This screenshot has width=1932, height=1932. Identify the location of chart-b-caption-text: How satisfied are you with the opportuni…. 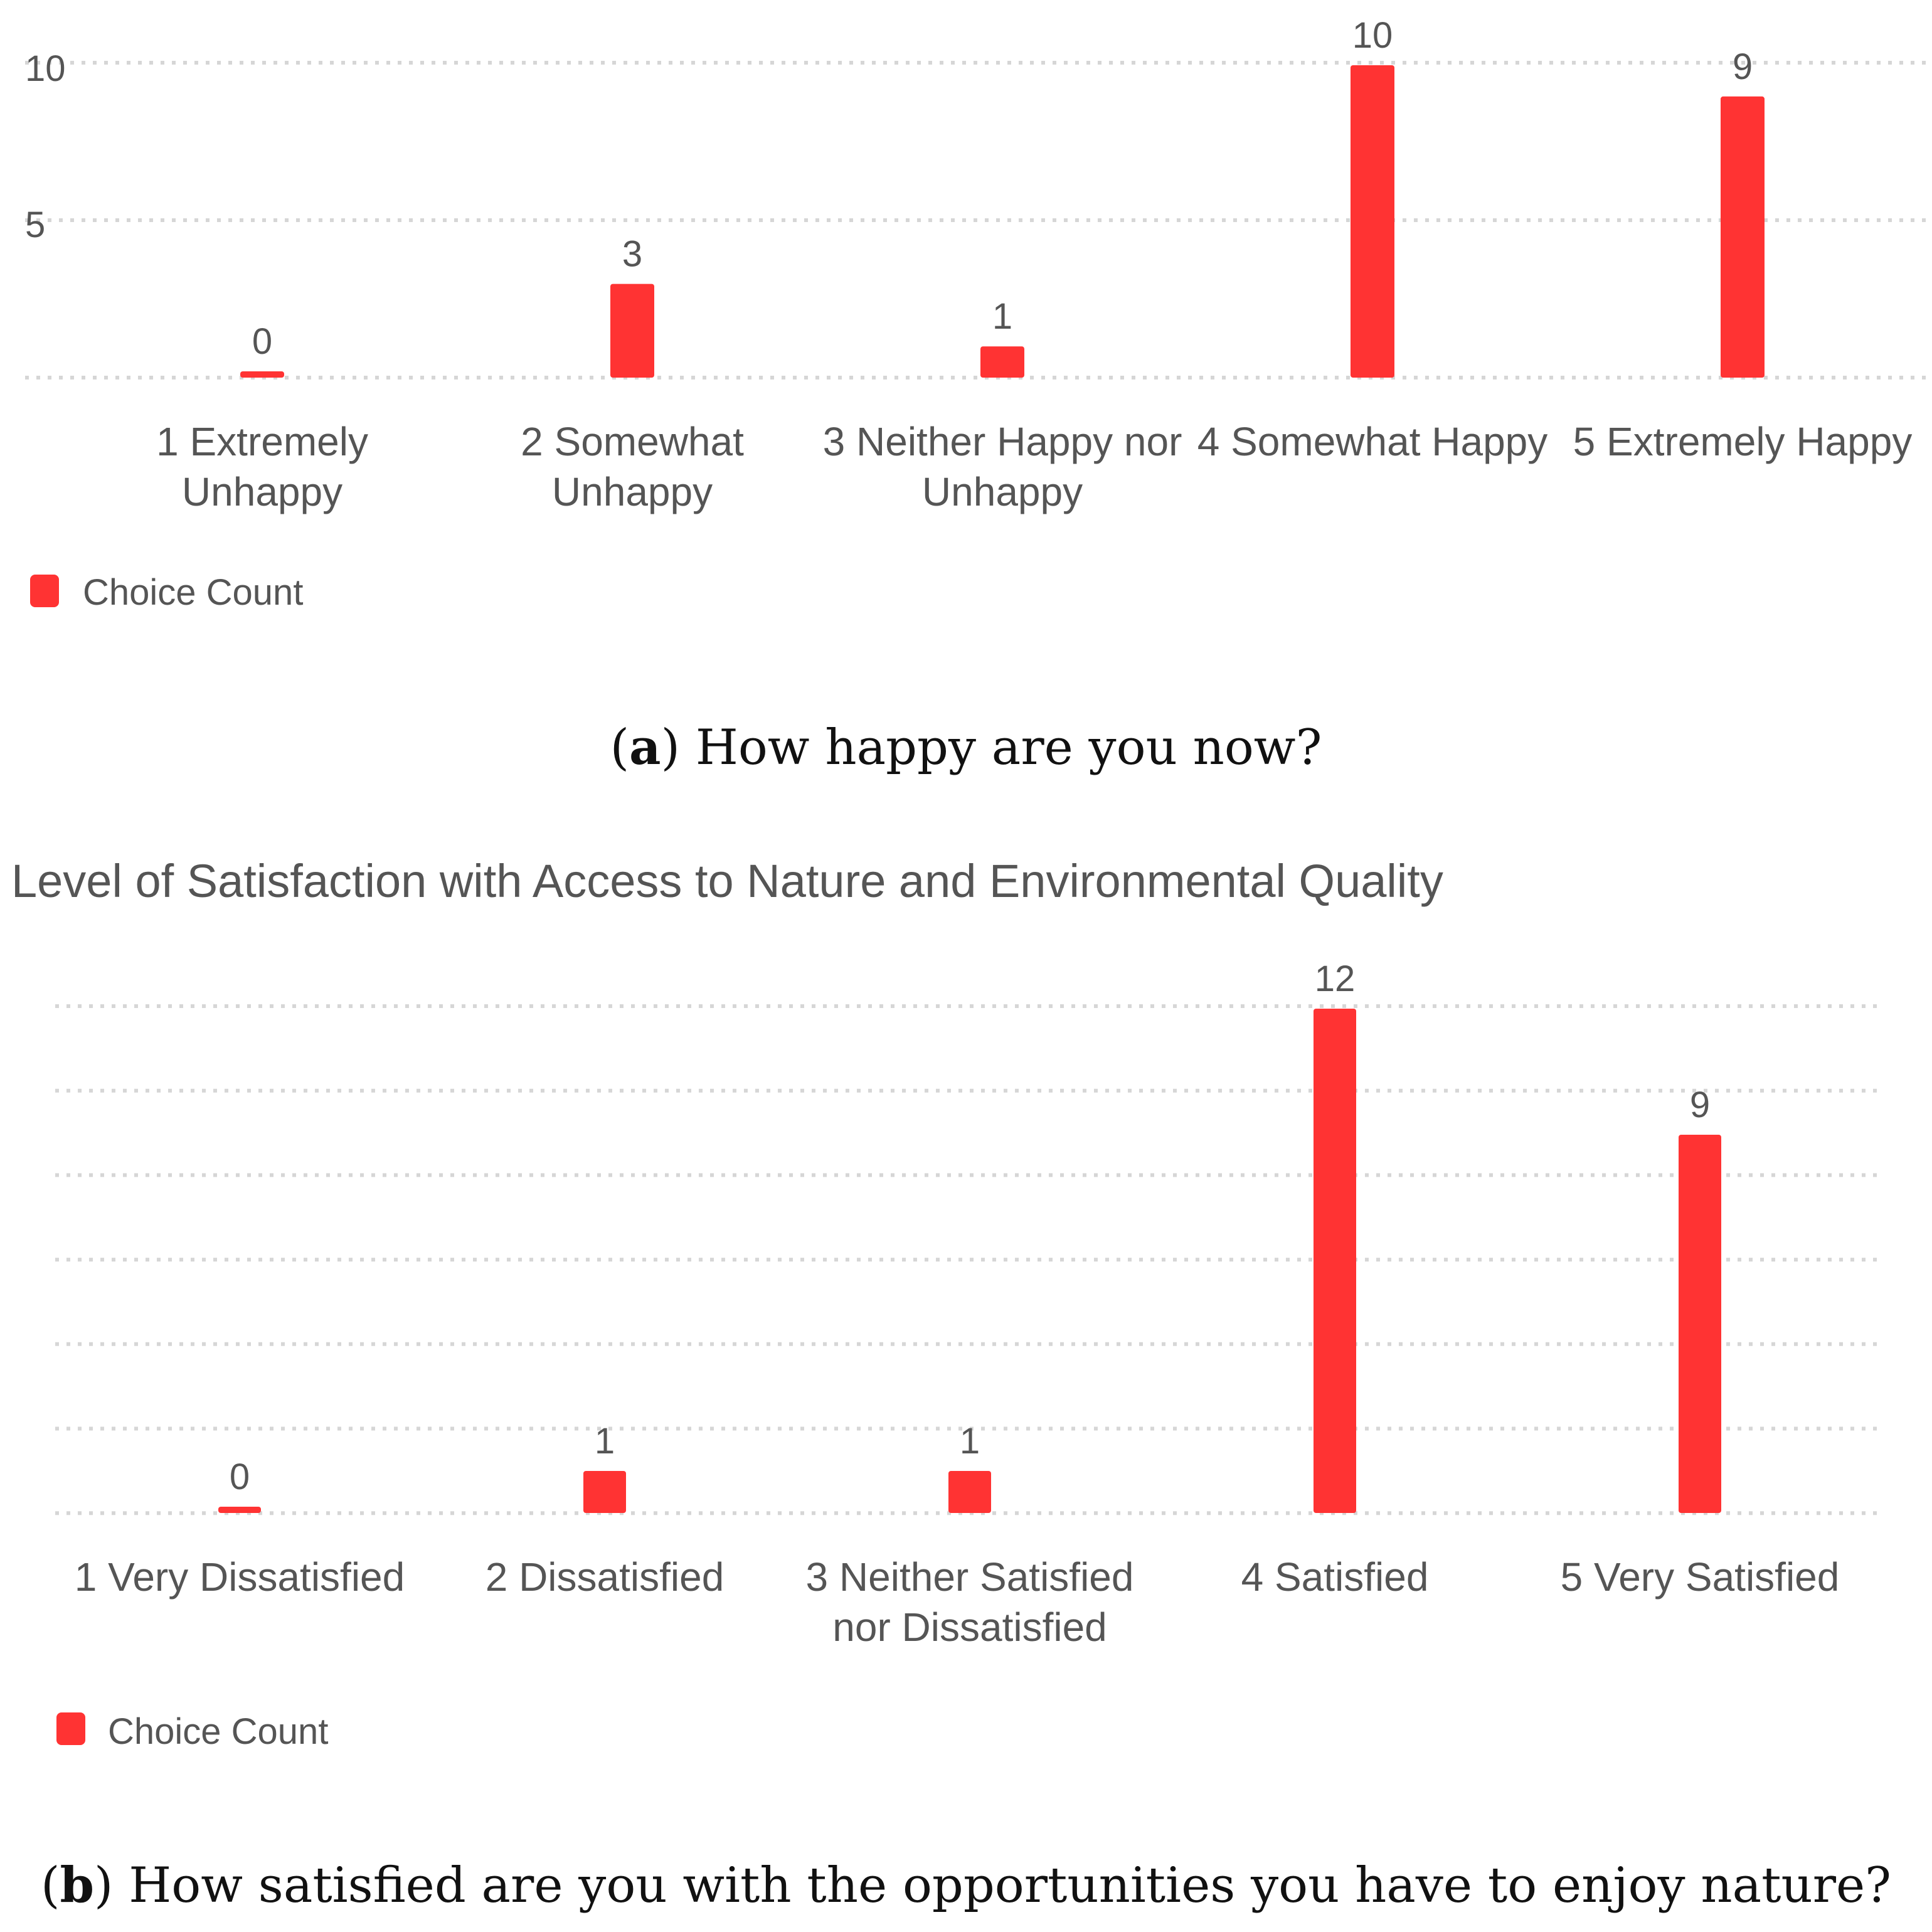
(1010, 1886).